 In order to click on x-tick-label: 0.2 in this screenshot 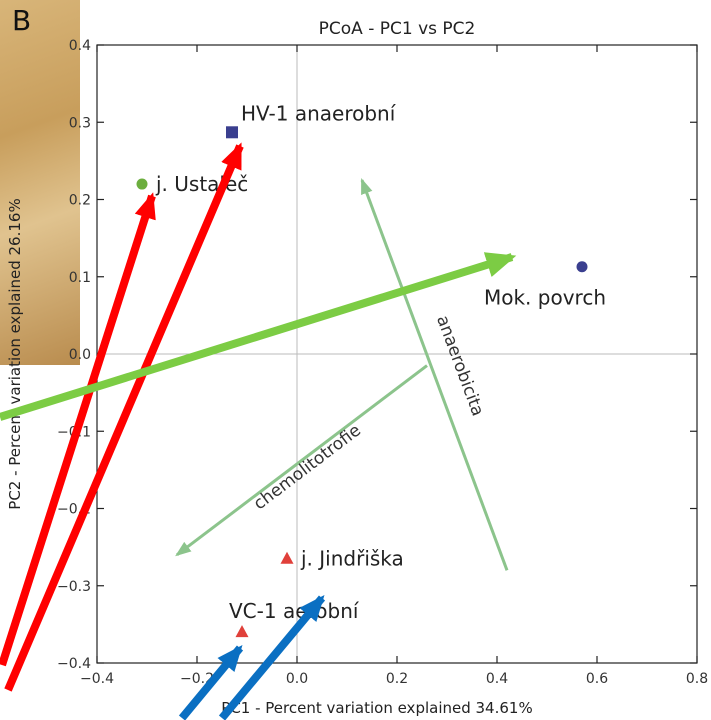, I will do `click(397, 679)`.